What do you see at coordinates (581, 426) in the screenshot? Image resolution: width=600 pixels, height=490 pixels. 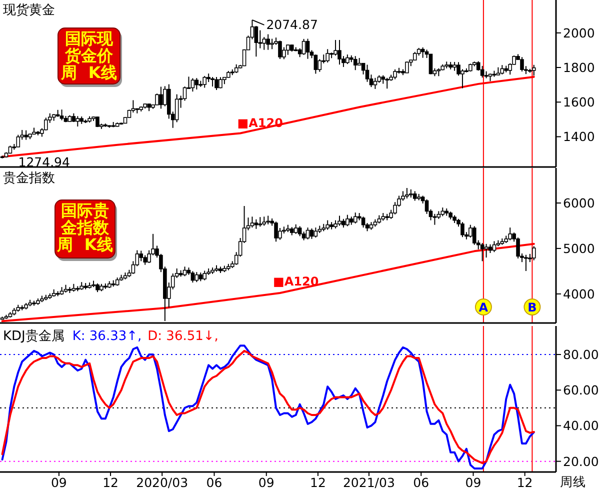 I see `y-tick-label: 40.00` at bounding box center [581, 426].